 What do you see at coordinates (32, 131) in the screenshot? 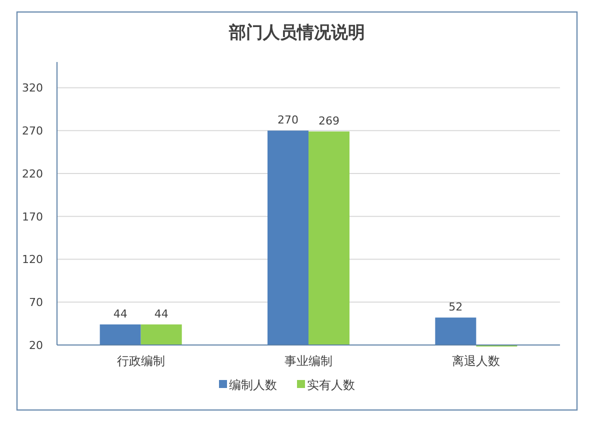
I see `y-tick-label: 270` at bounding box center [32, 131].